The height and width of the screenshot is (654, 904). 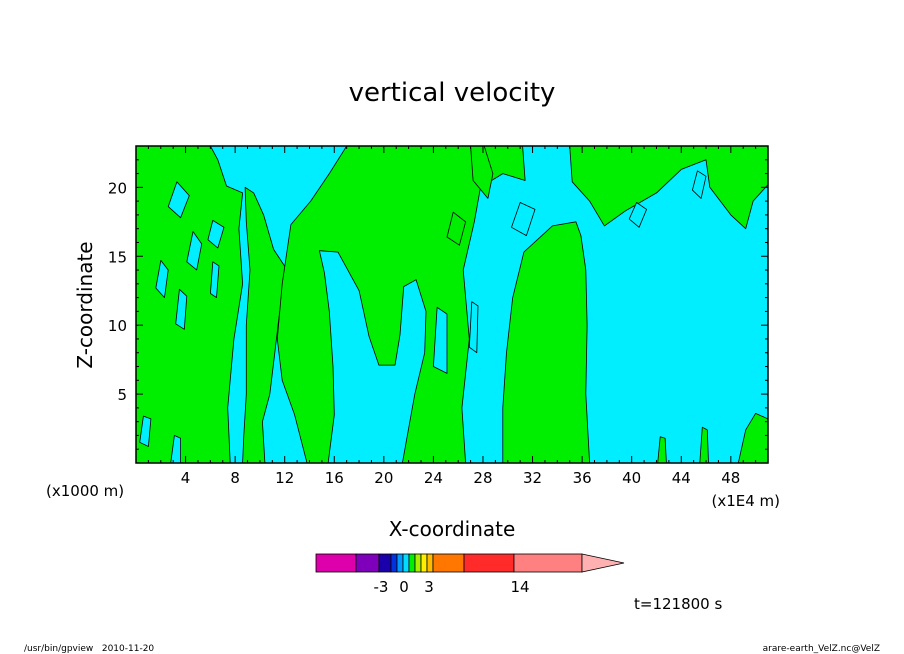 I want to click on colorbar-label: 3, so click(x=429, y=587).